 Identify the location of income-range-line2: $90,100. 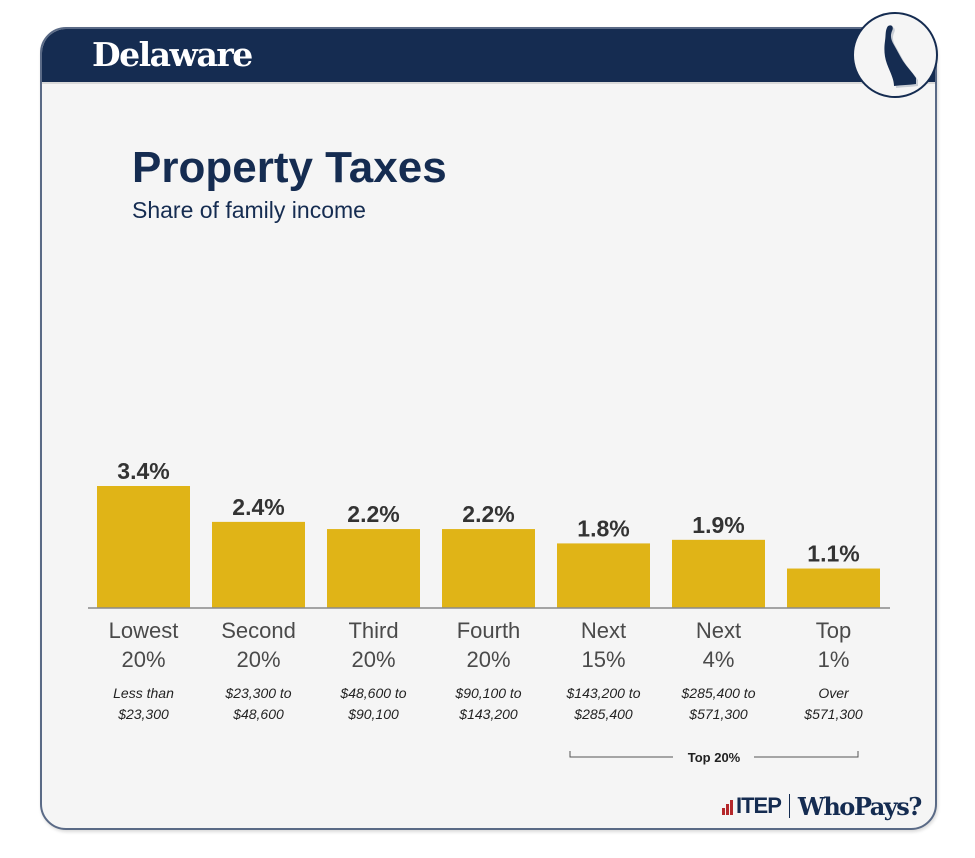
(373, 714).